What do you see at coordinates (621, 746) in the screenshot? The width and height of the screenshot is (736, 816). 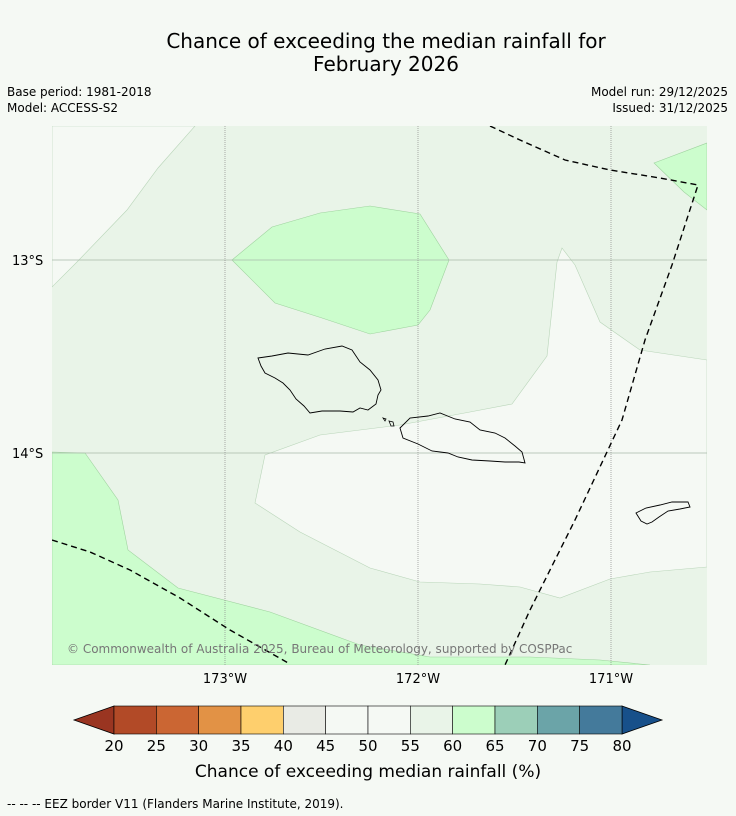 I see `colorbar-tick-label: 80` at bounding box center [621, 746].